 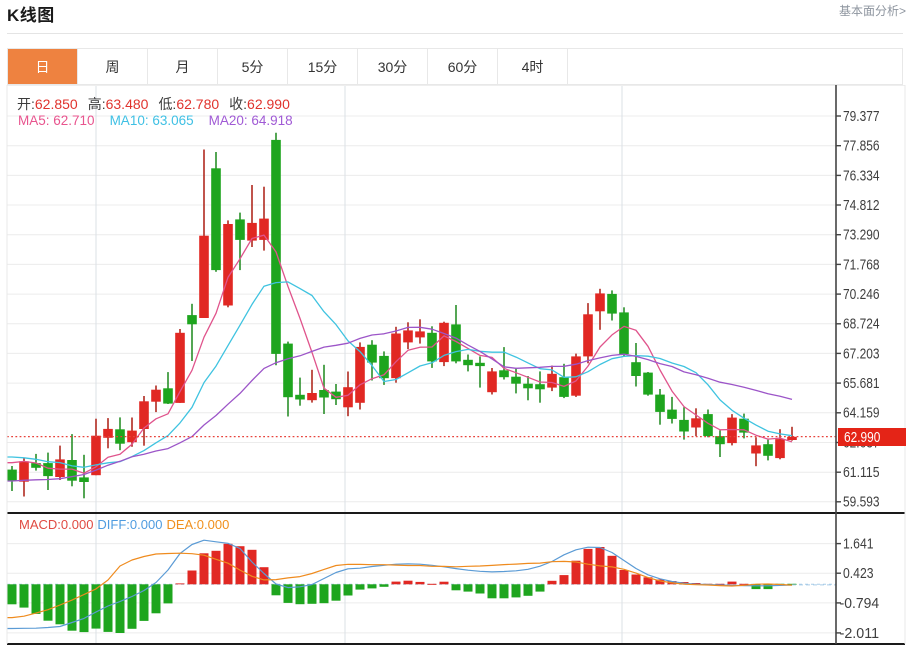 What do you see at coordinates (861, 295) in the screenshot?
I see `svg-text: 70.246` at bounding box center [861, 295].